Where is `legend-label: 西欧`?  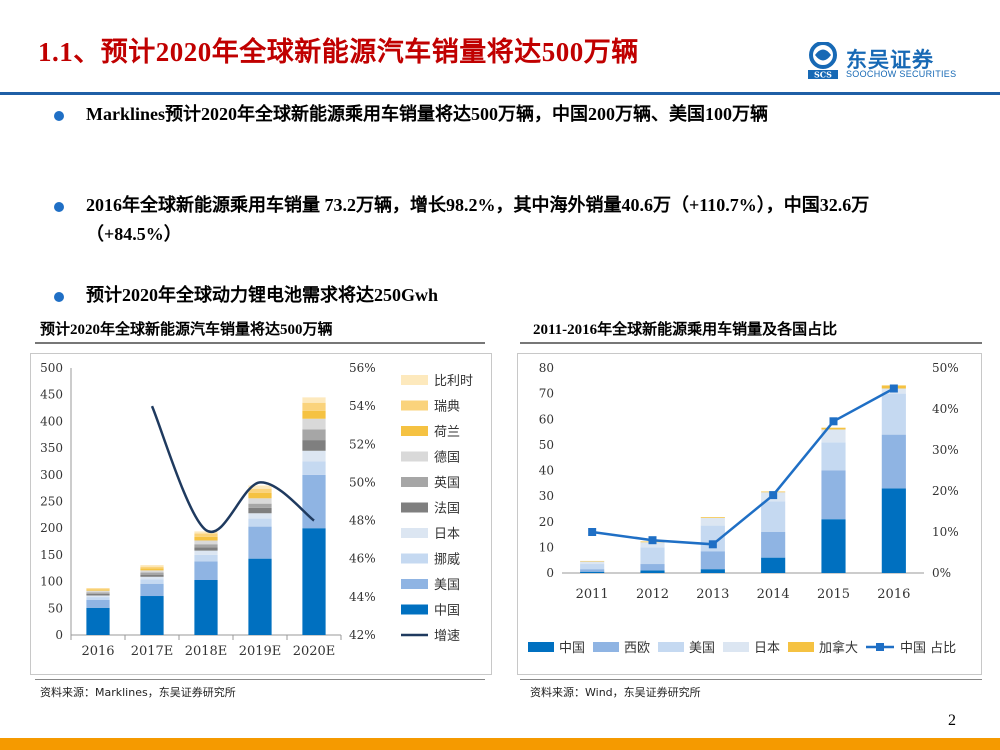 legend-label: 西欧 is located at coordinates (637, 648).